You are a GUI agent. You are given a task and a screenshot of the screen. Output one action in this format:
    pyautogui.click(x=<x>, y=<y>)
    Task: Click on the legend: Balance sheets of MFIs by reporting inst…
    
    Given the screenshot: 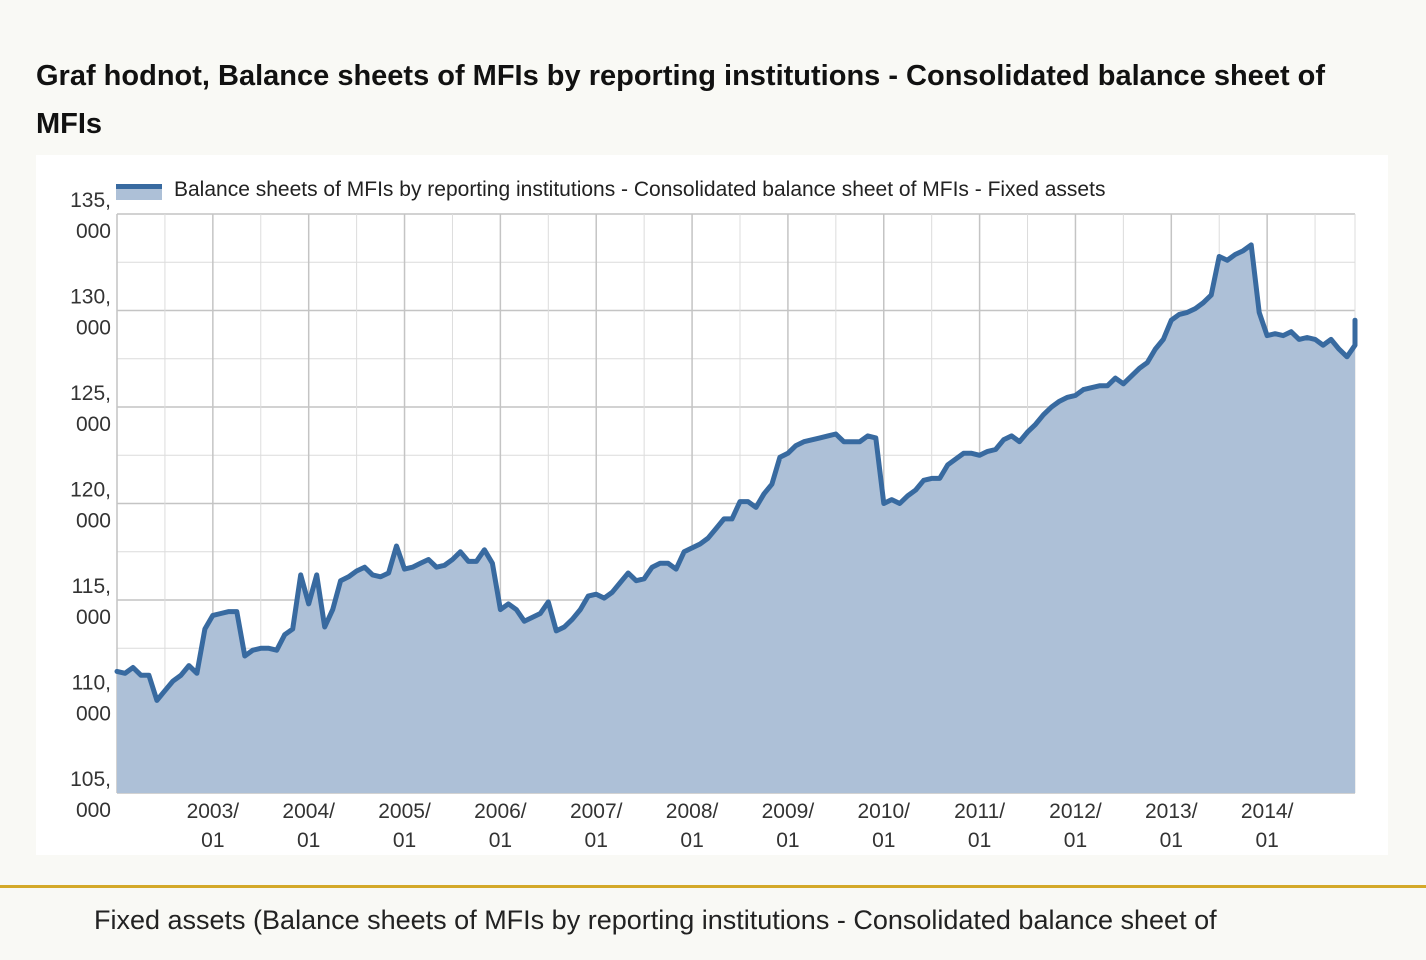 What is the action you would take?
    pyautogui.click(x=610, y=189)
    